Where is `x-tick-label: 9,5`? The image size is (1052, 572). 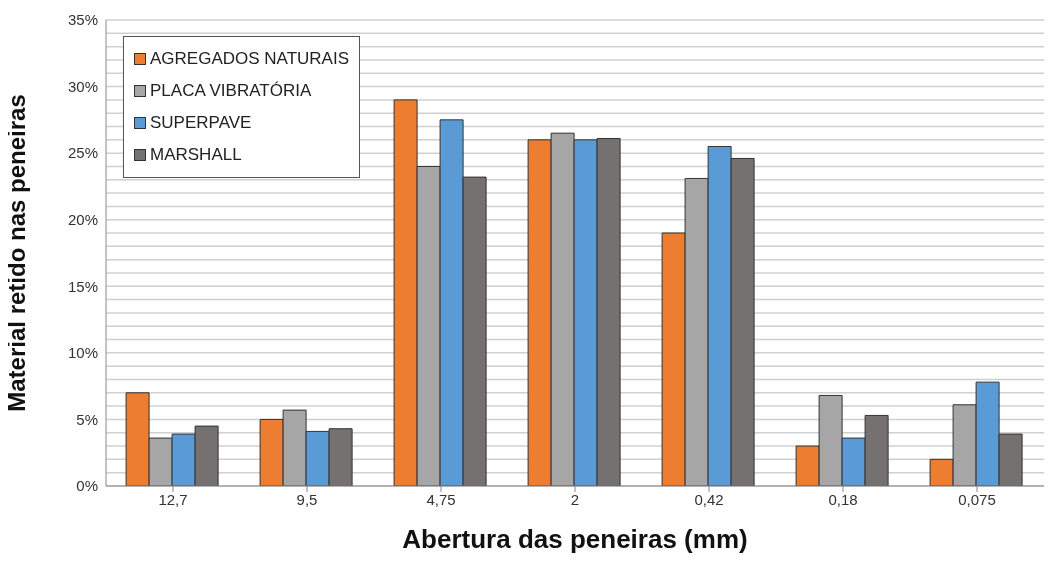
x-tick-label: 9,5 is located at coordinates (307, 499).